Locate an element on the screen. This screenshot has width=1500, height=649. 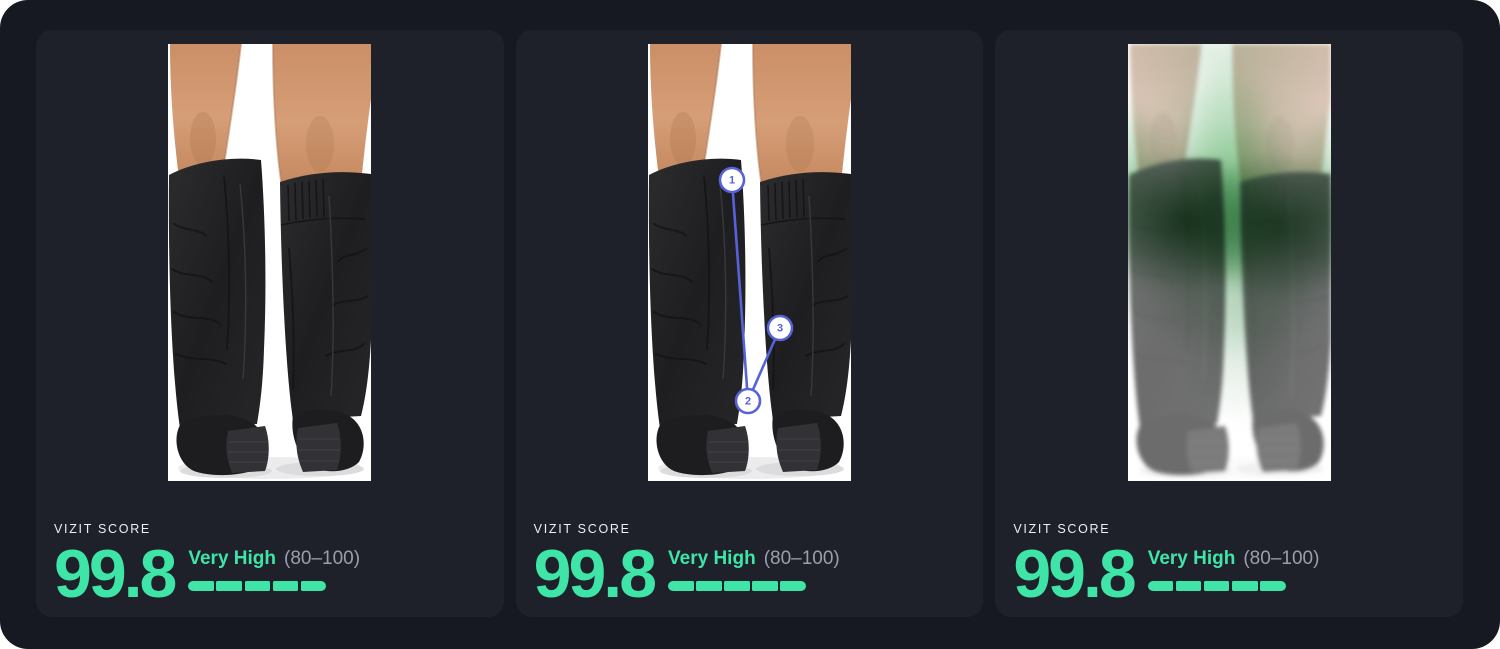
svg-text: 3 is located at coordinates (780, 329).